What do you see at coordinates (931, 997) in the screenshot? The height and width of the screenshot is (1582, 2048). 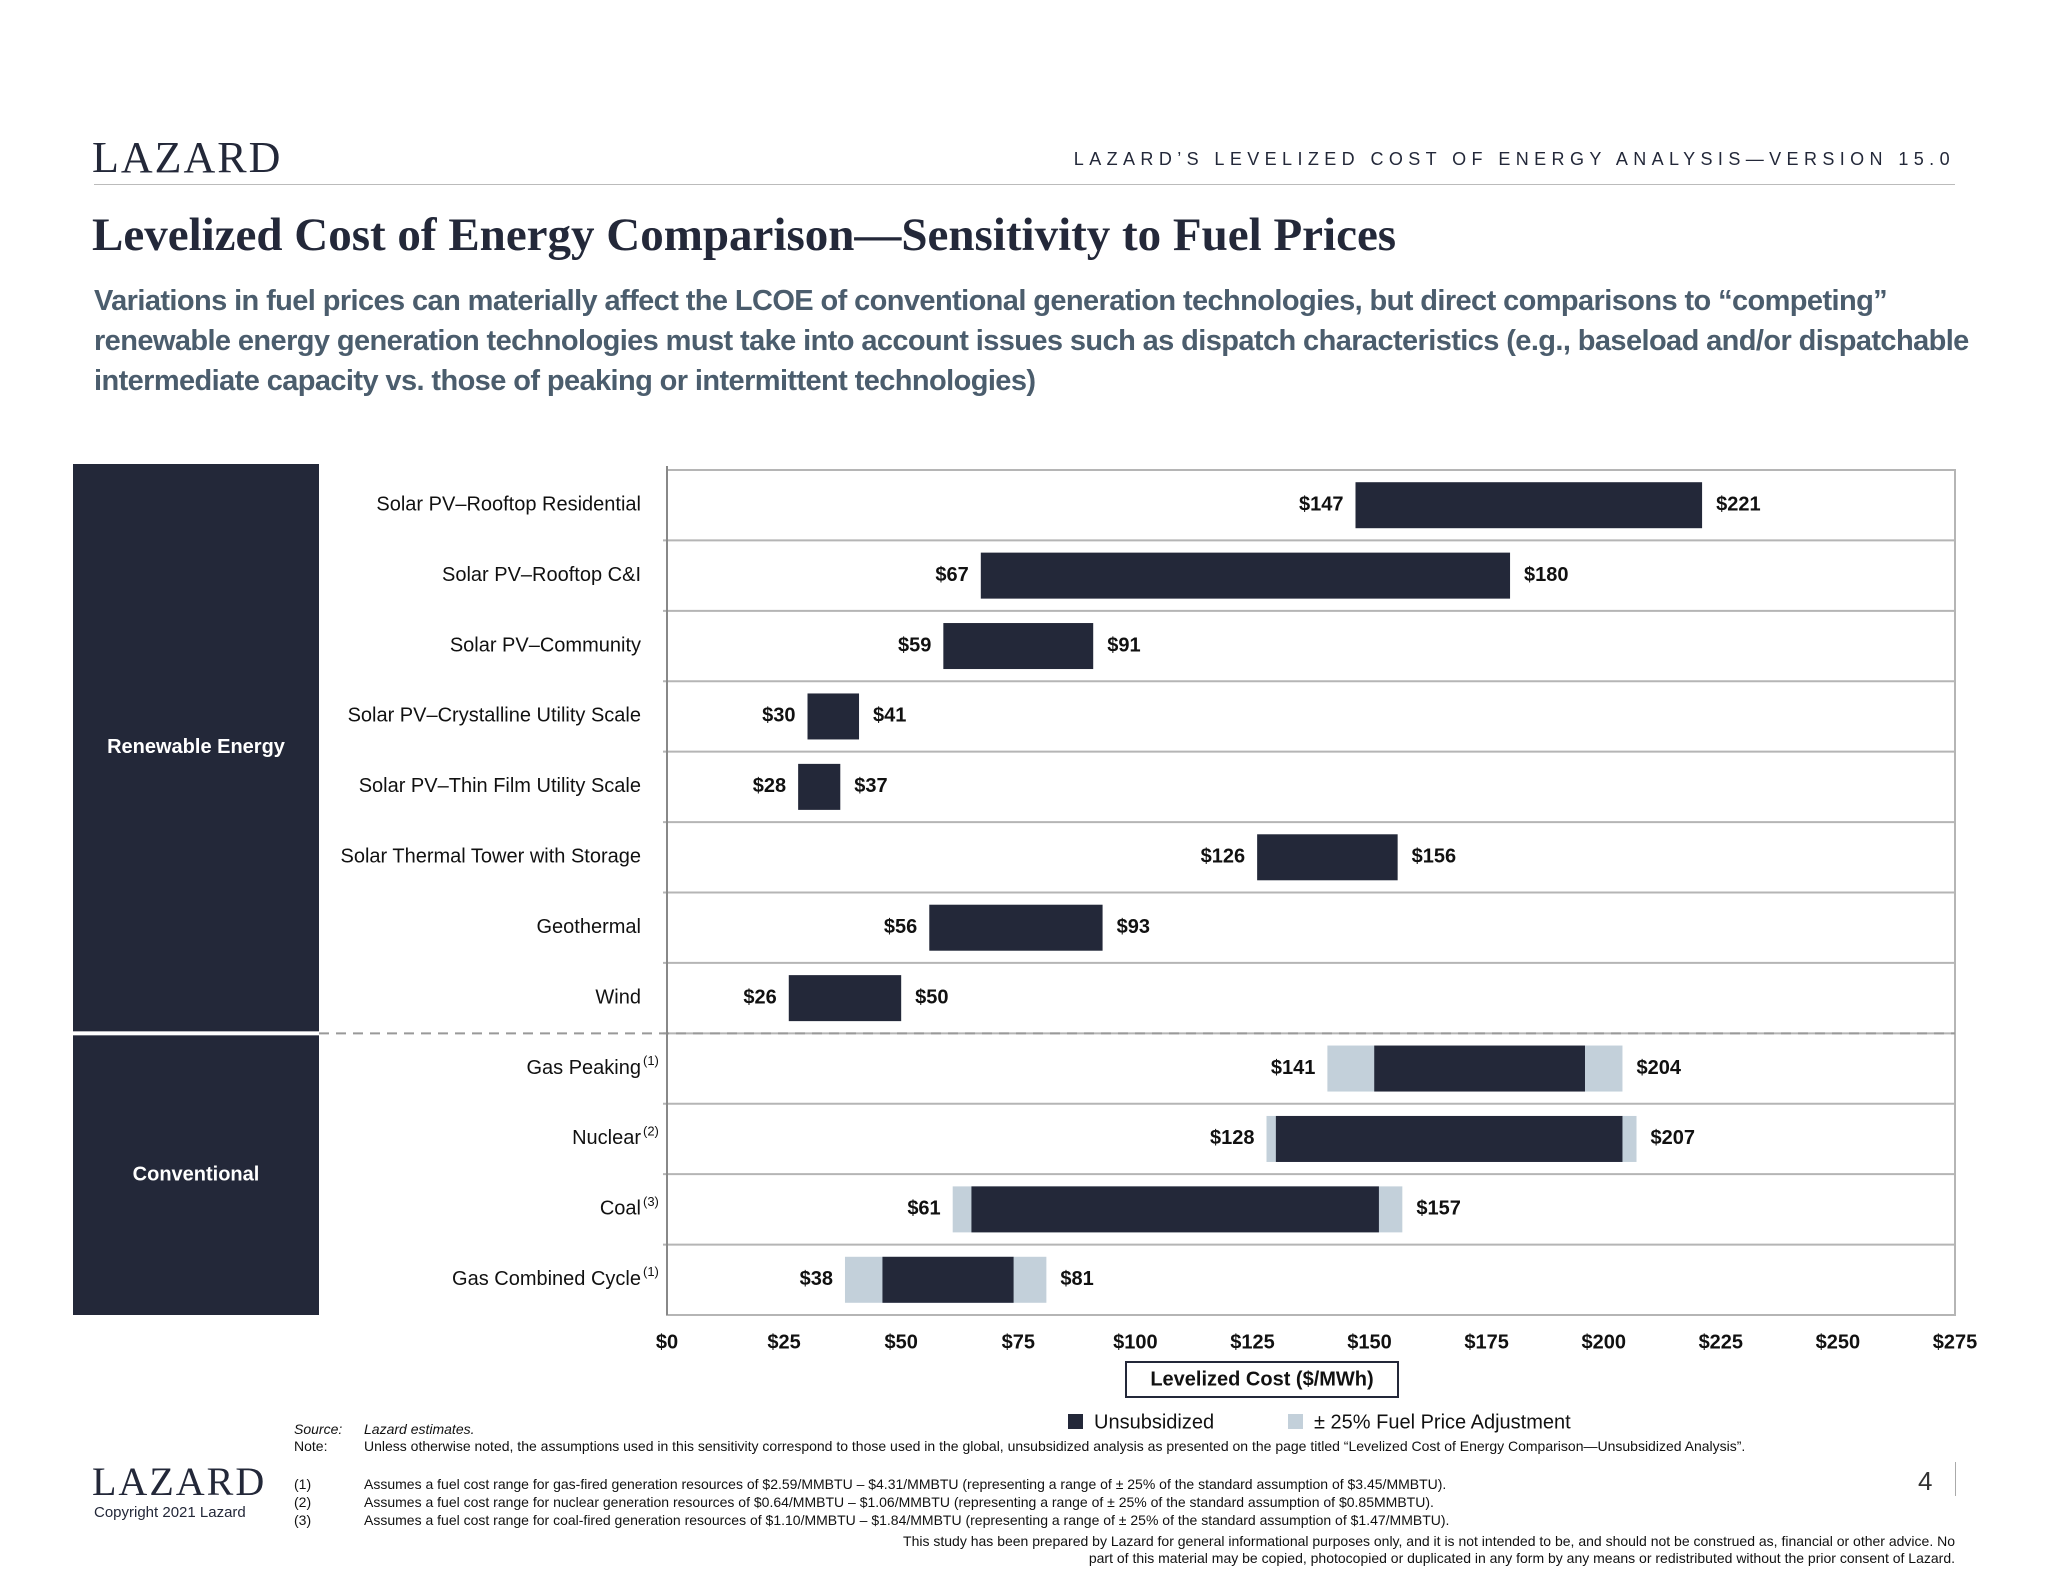 I see `value-label: $50` at bounding box center [931, 997].